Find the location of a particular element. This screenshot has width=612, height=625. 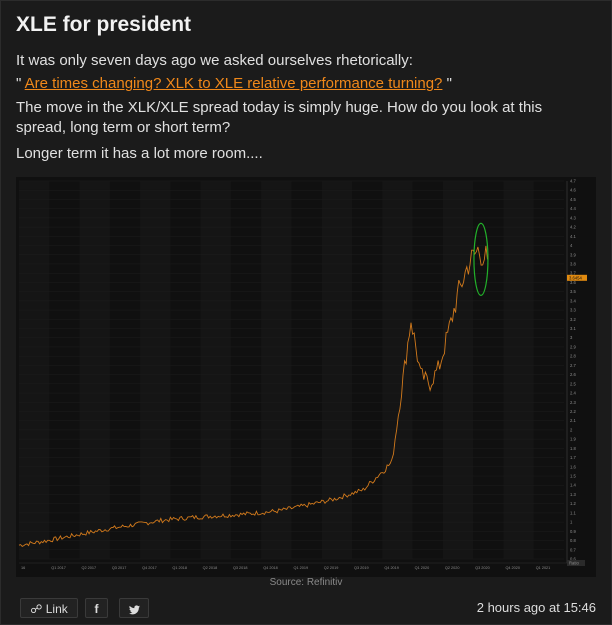

x-tick-label: Q3 2019 is located at coordinates (361, 568).